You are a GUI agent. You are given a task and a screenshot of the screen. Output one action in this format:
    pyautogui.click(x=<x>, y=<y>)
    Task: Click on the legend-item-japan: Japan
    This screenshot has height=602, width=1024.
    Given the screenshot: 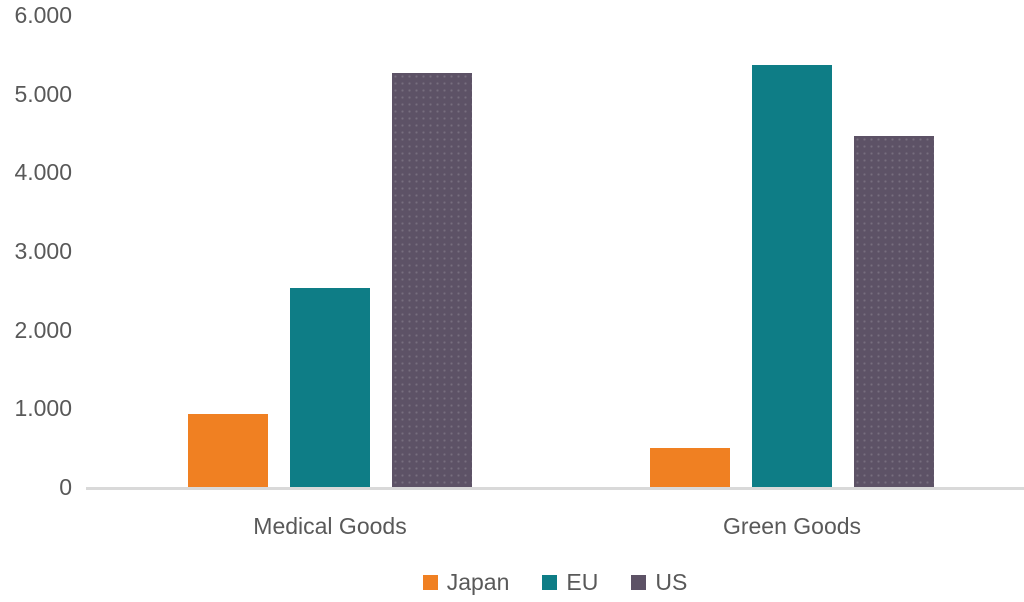 What is the action you would take?
    pyautogui.click(x=466, y=582)
    